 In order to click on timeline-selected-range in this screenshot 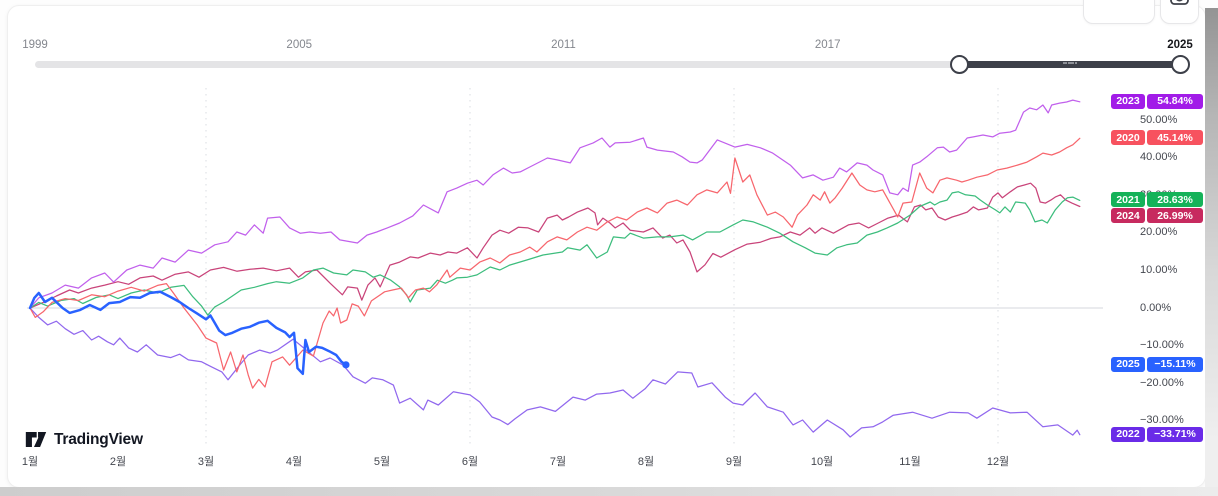, I will do `click(1069, 64)`.